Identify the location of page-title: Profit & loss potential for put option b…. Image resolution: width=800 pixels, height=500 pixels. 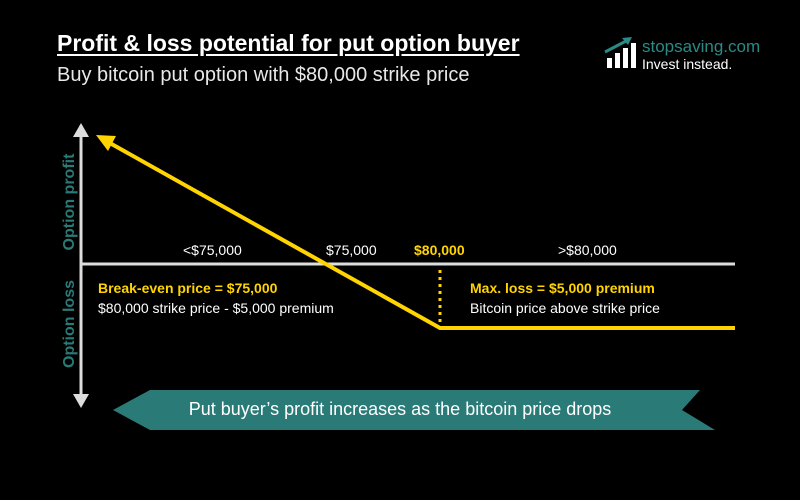
(288, 43).